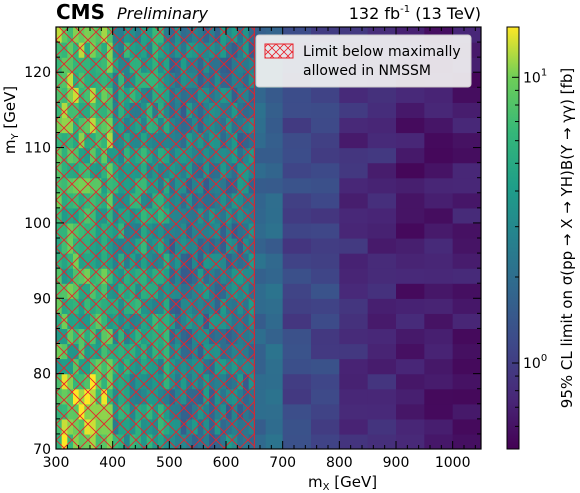  Describe the element at coordinates (342, 483) in the screenshot. I see `x-axis-title: mX [GeV]` at that location.